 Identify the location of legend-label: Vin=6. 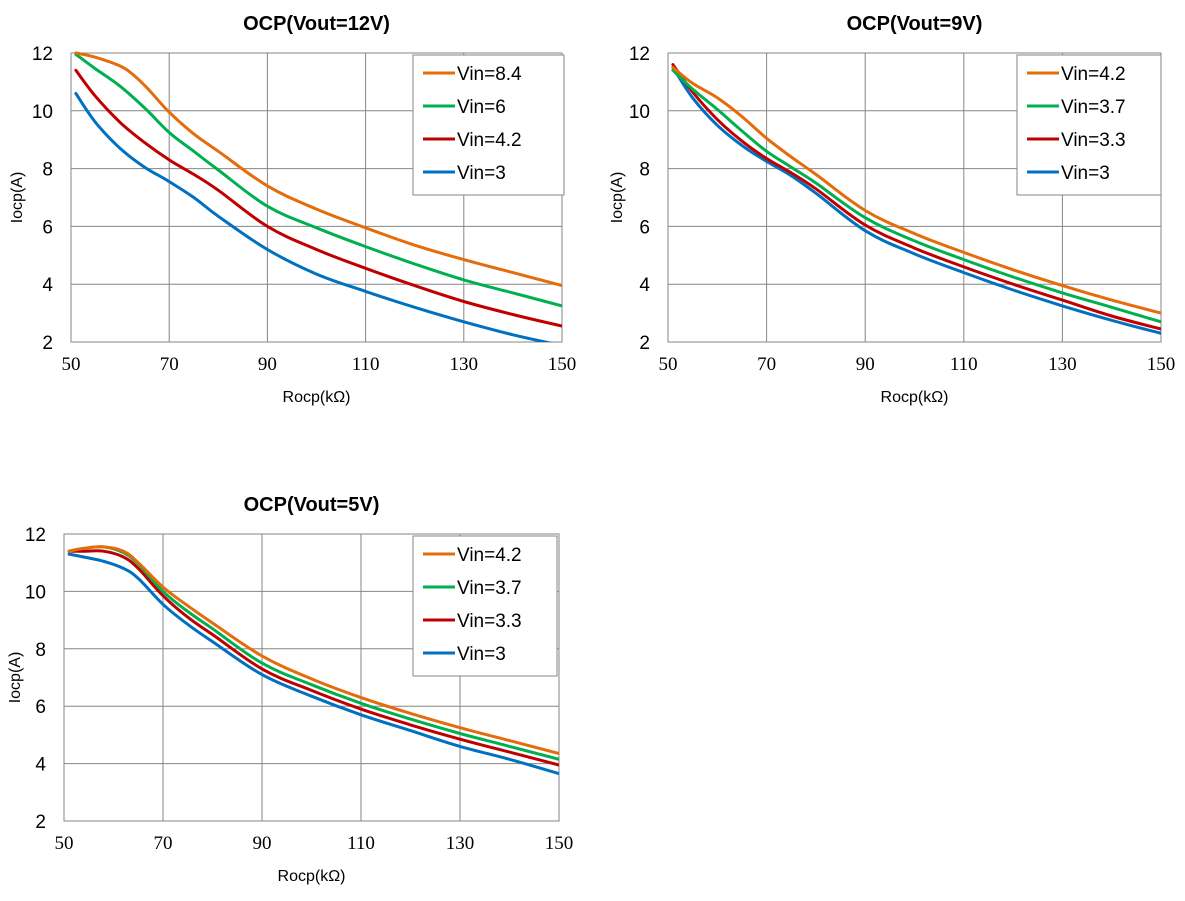
(481, 107).